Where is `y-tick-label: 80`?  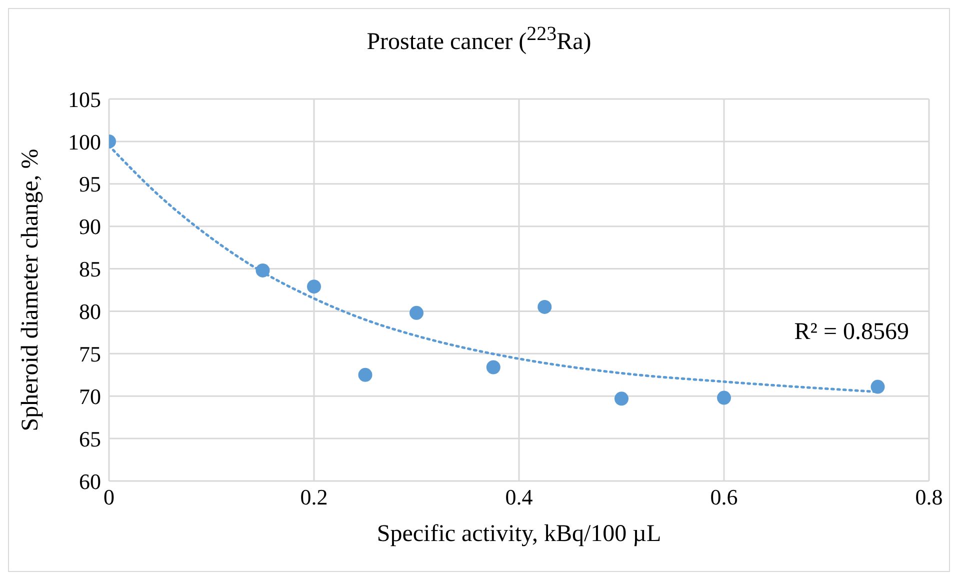
y-tick-label: 80 is located at coordinates (90, 311).